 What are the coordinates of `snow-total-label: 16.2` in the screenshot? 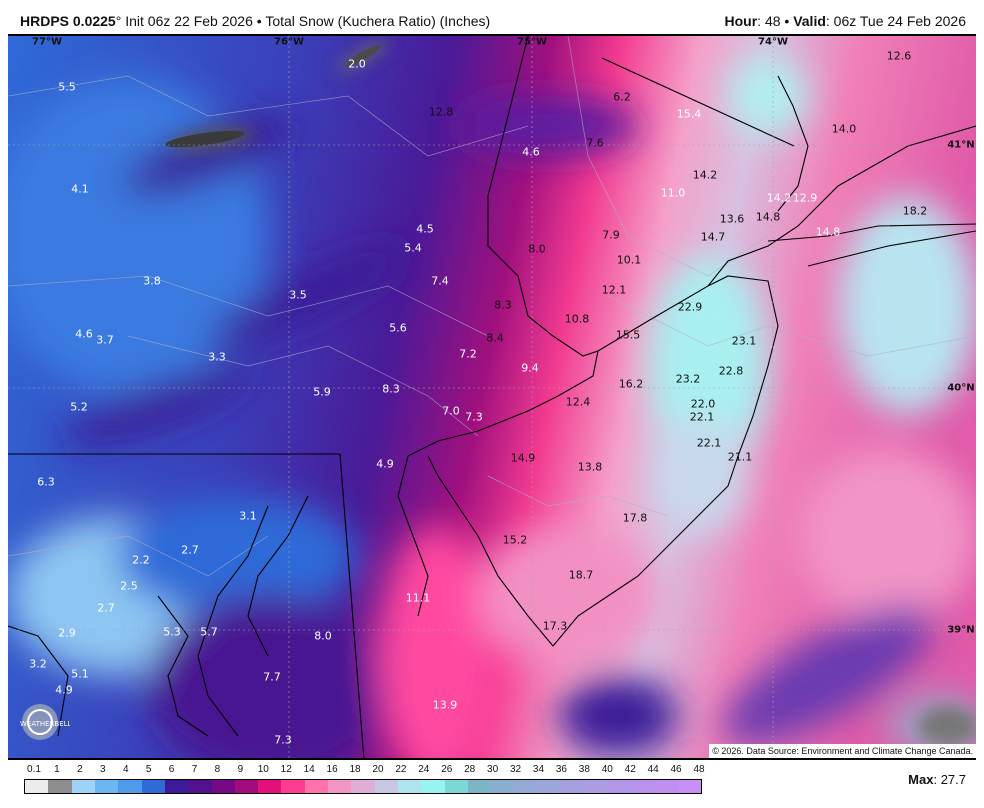 It's located at (631, 384).